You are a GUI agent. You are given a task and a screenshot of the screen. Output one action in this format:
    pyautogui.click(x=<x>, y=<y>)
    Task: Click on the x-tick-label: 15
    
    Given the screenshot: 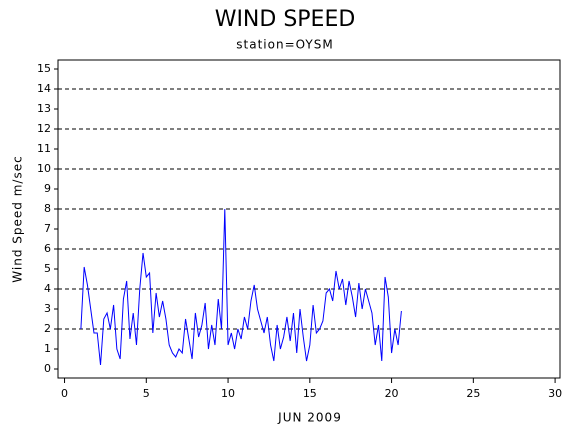 What is the action you would take?
    pyautogui.click(x=310, y=393)
    